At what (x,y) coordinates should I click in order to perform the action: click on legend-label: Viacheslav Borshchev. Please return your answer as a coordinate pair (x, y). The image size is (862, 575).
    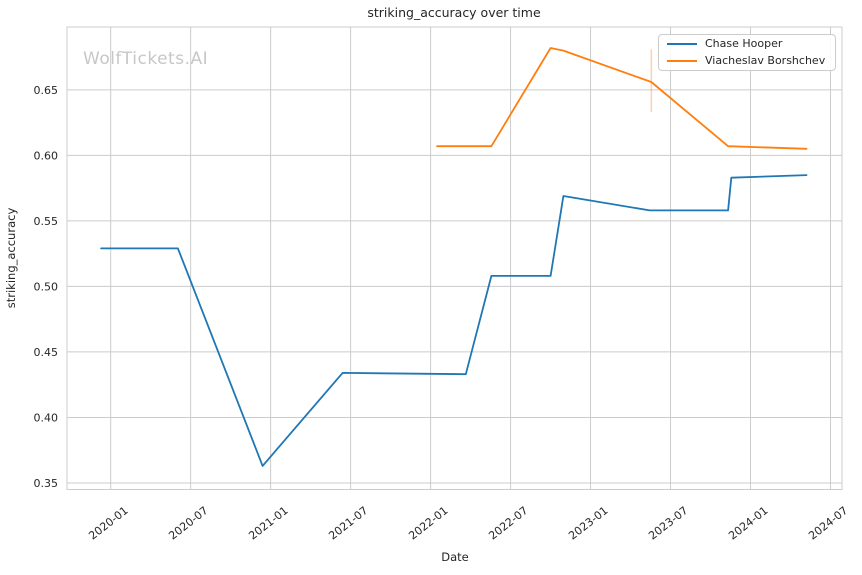
    Looking at the image, I should click on (765, 60).